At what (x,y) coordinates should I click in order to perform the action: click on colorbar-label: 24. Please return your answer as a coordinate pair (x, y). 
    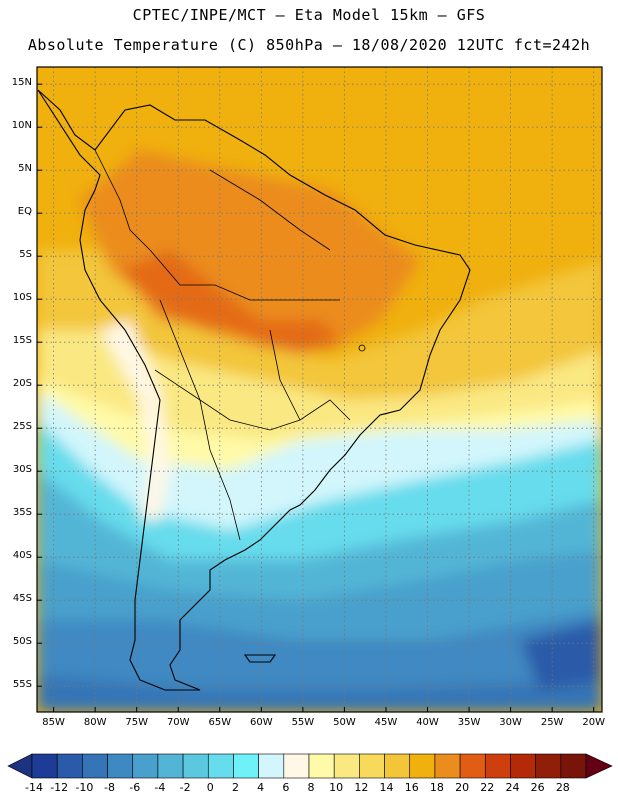
    Looking at the image, I should click on (512, 787).